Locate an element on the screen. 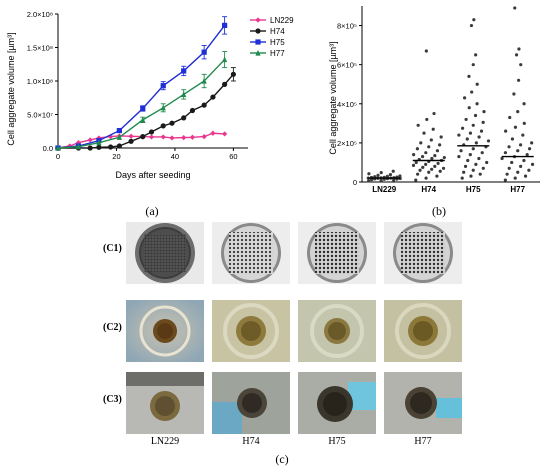 This screenshot has height=472, width=550. legend-label: LN229 is located at coordinates (282, 20).